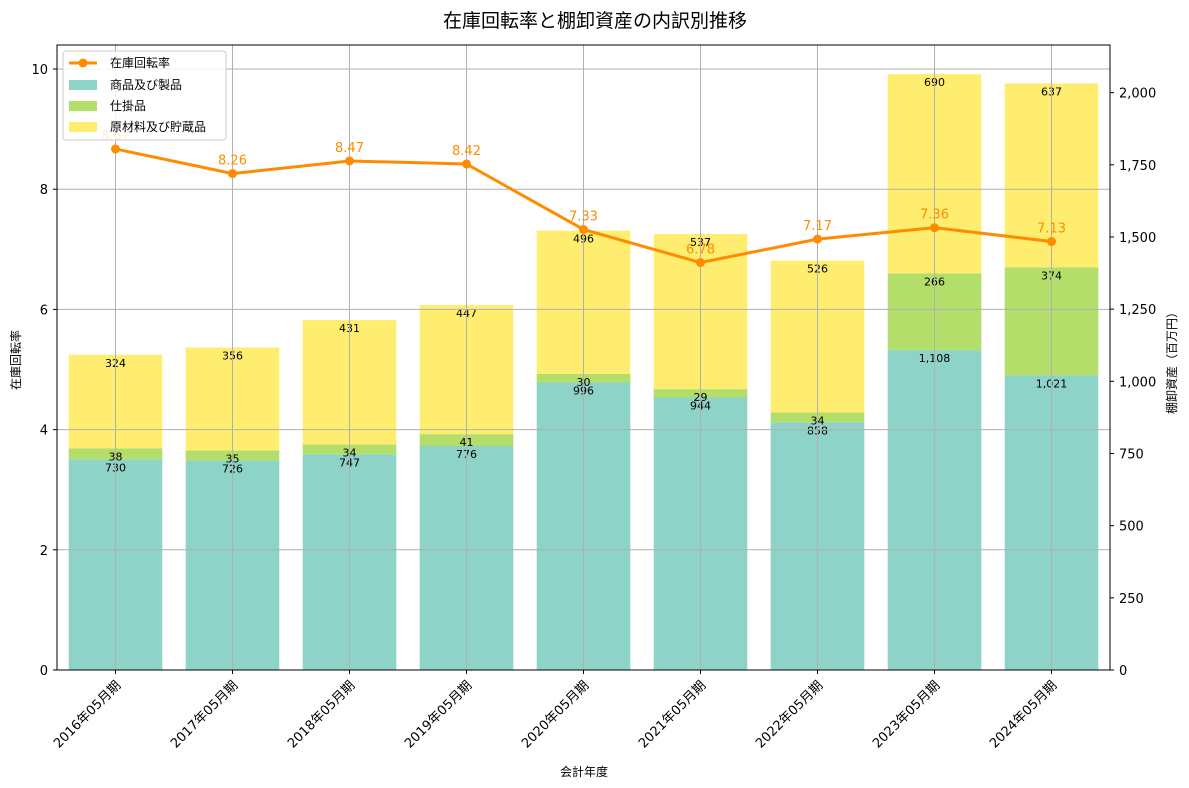  Describe the element at coordinates (44, 671) in the screenshot. I see `left-tick-label: 0` at that location.